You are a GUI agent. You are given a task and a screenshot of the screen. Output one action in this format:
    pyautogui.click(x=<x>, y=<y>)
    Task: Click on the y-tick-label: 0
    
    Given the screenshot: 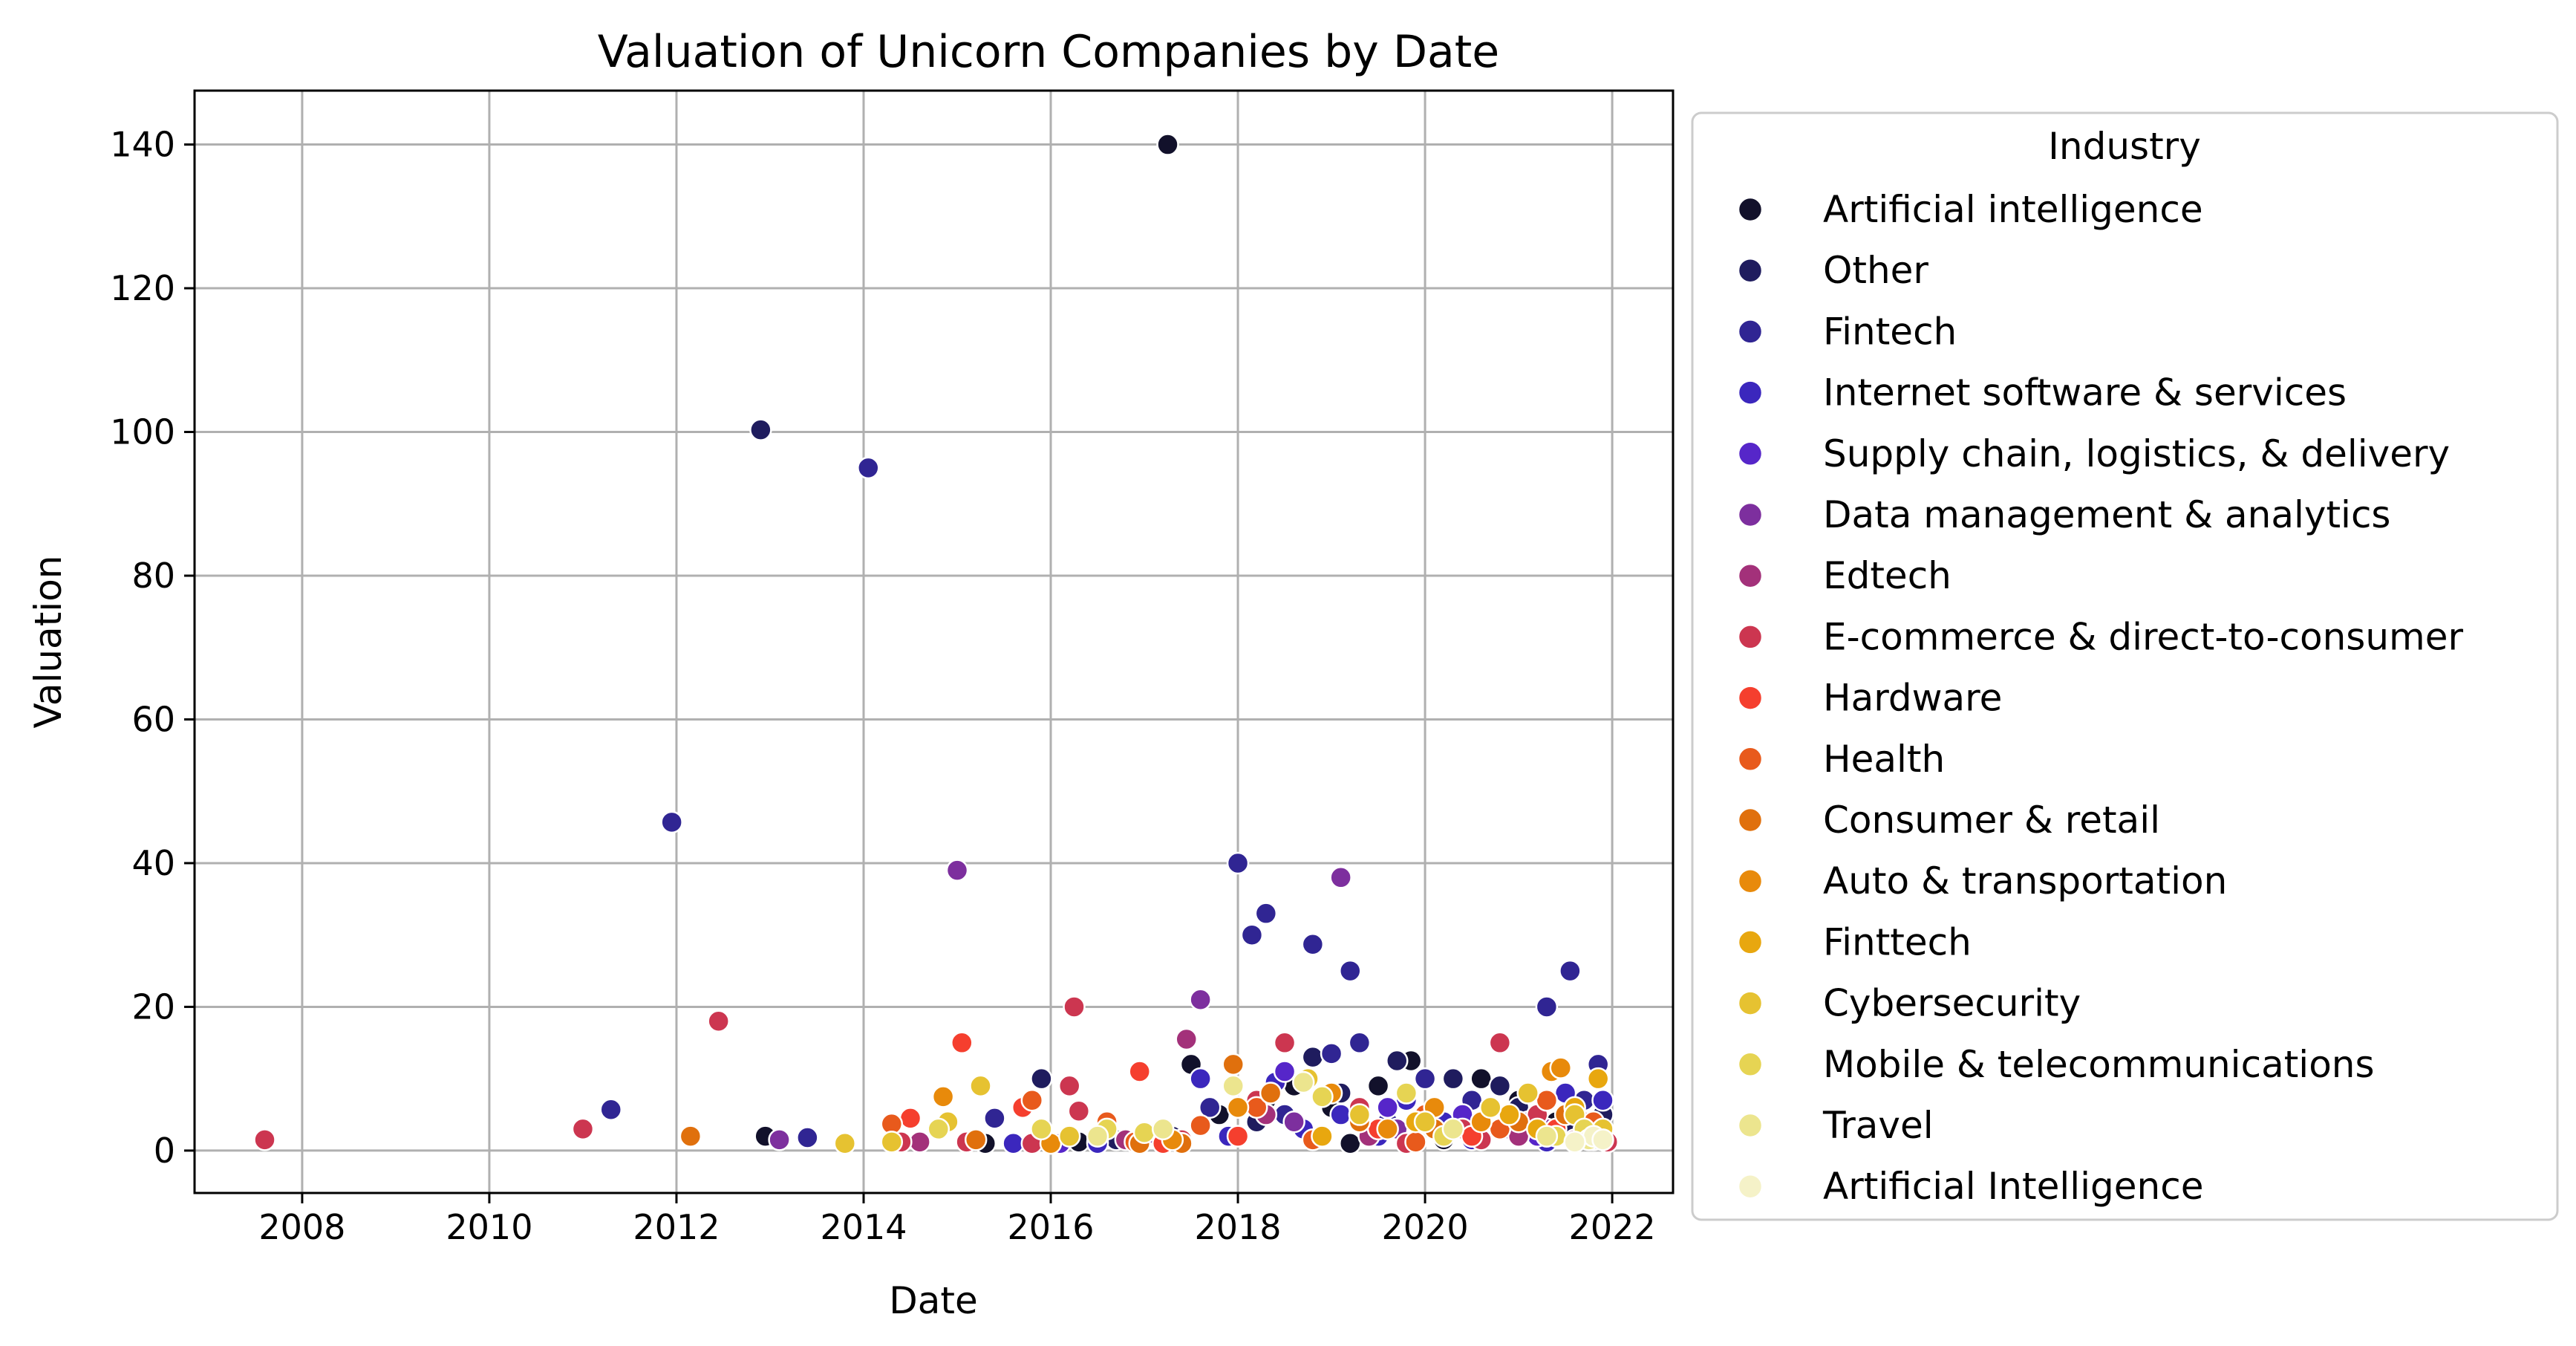 What is the action you would take?
    pyautogui.click(x=164, y=1151)
    